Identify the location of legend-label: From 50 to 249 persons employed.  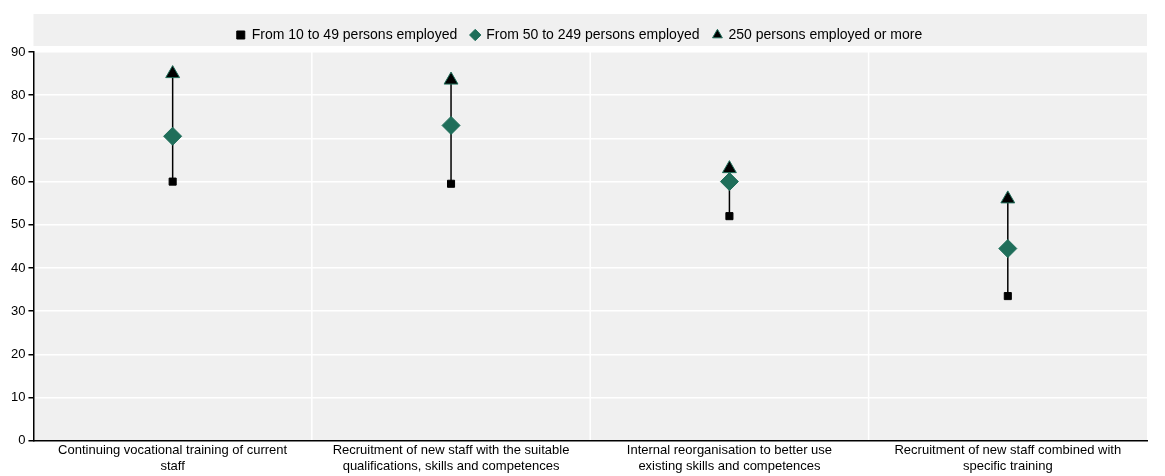
(593, 33).